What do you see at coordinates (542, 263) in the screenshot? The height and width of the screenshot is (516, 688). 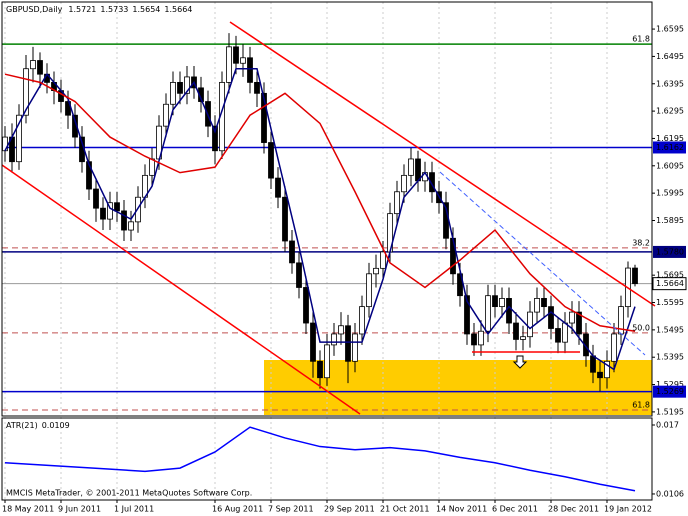 I see `trendline` at bounding box center [542, 263].